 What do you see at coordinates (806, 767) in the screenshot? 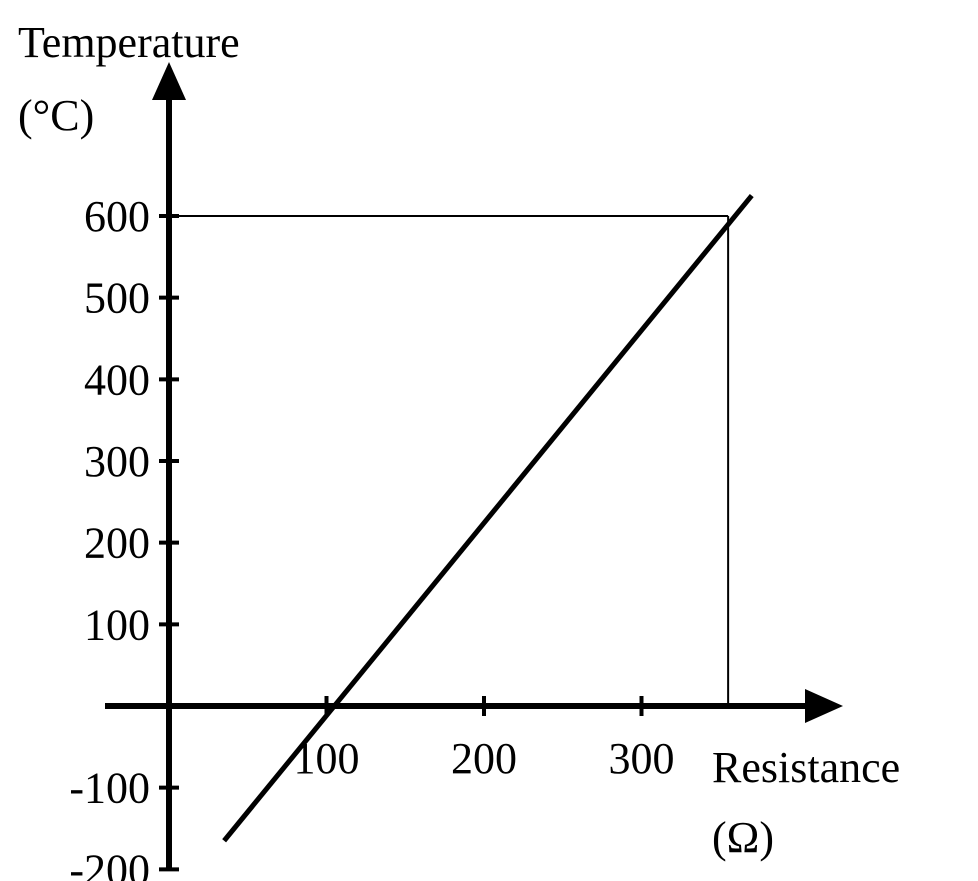
I see `x-axis-title-line1: Resistance` at bounding box center [806, 767].